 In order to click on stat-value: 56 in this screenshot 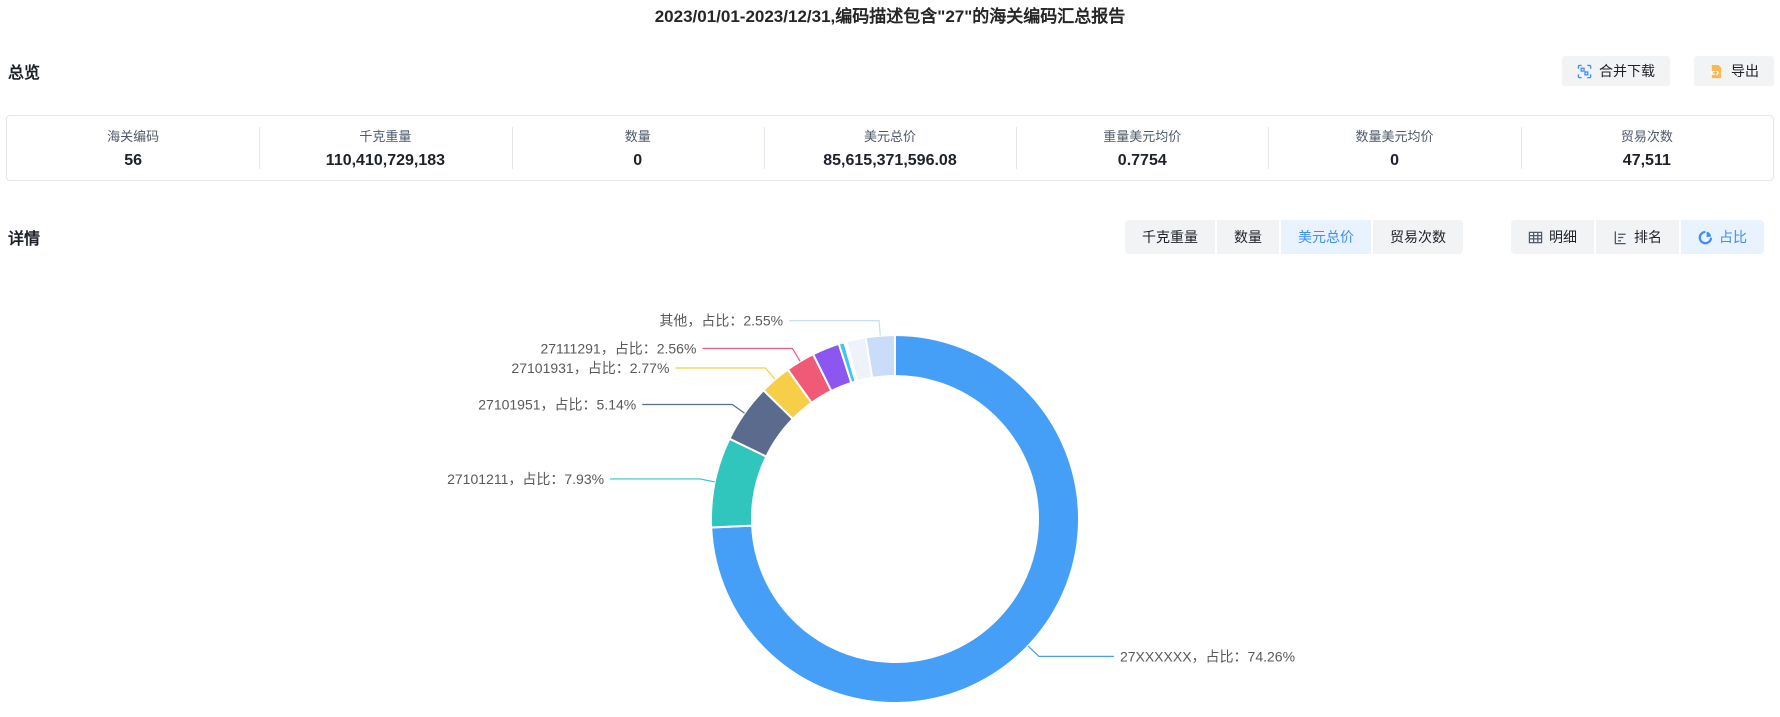, I will do `click(133, 160)`.